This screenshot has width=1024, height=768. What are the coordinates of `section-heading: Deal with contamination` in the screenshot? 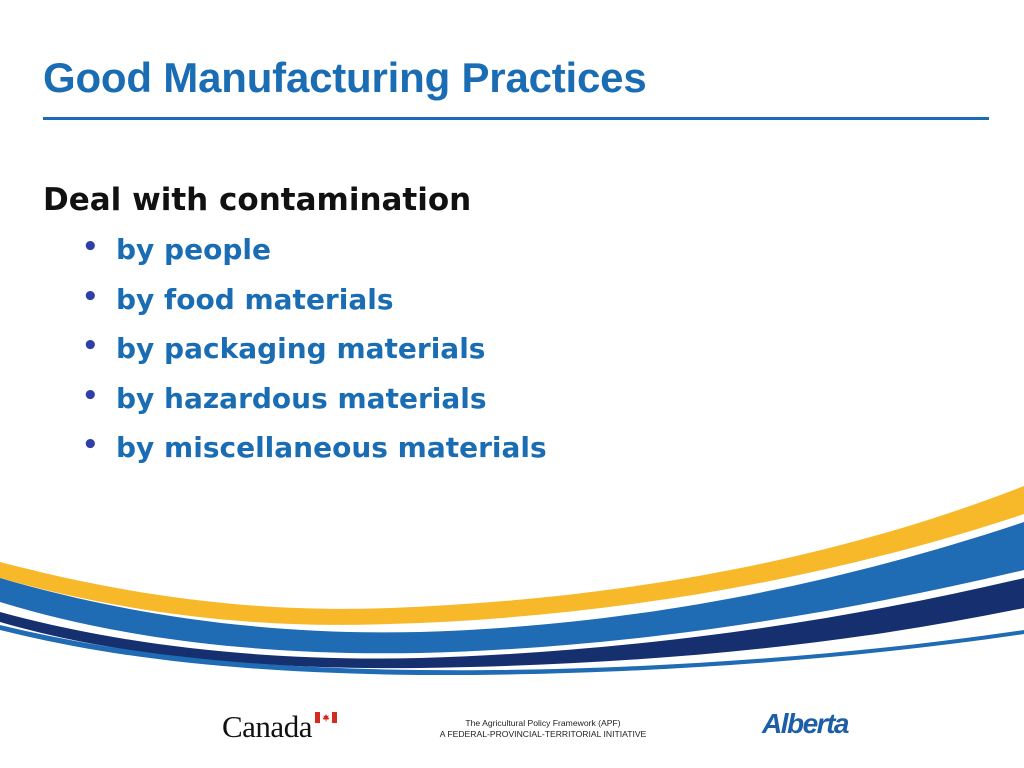 It's located at (257, 200).